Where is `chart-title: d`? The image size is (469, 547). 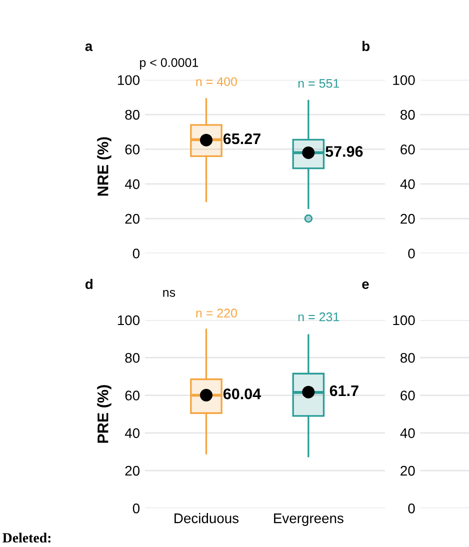
chart-title: d is located at coordinates (88, 284).